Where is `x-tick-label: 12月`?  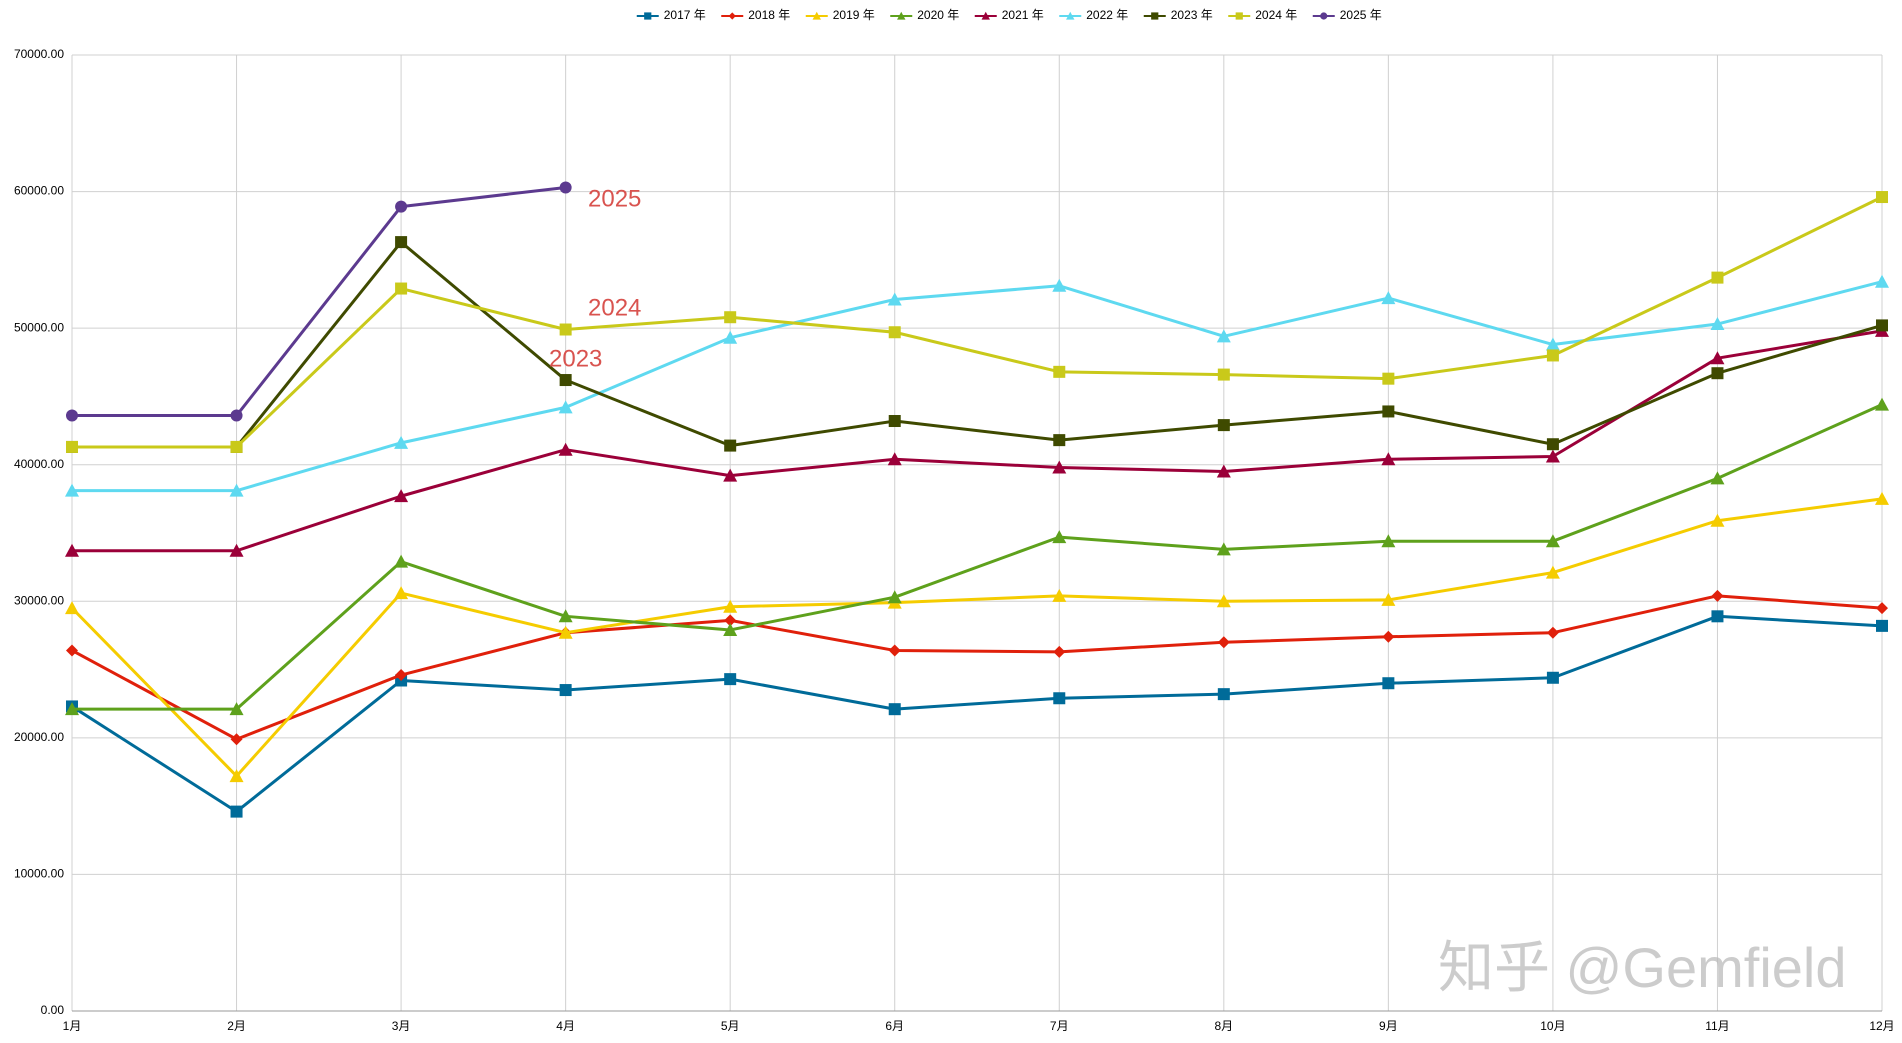
x-tick-label: 12月 is located at coordinates (1881, 1026).